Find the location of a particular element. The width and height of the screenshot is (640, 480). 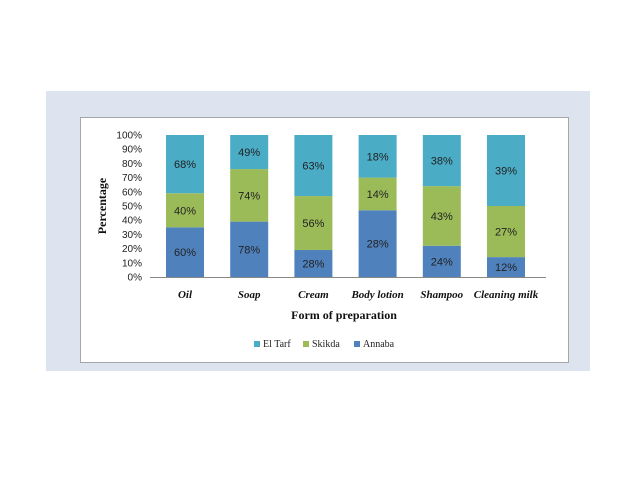

y-tick-label: 0% is located at coordinates (135, 278).